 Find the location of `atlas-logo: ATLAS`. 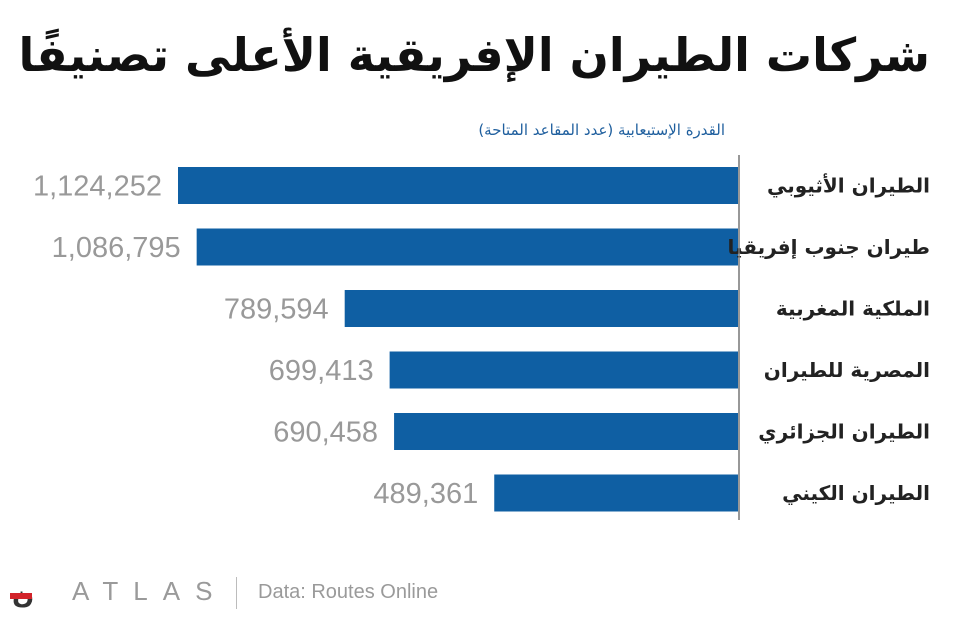

atlas-logo: ATLAS is located at coordinates (150, 591).